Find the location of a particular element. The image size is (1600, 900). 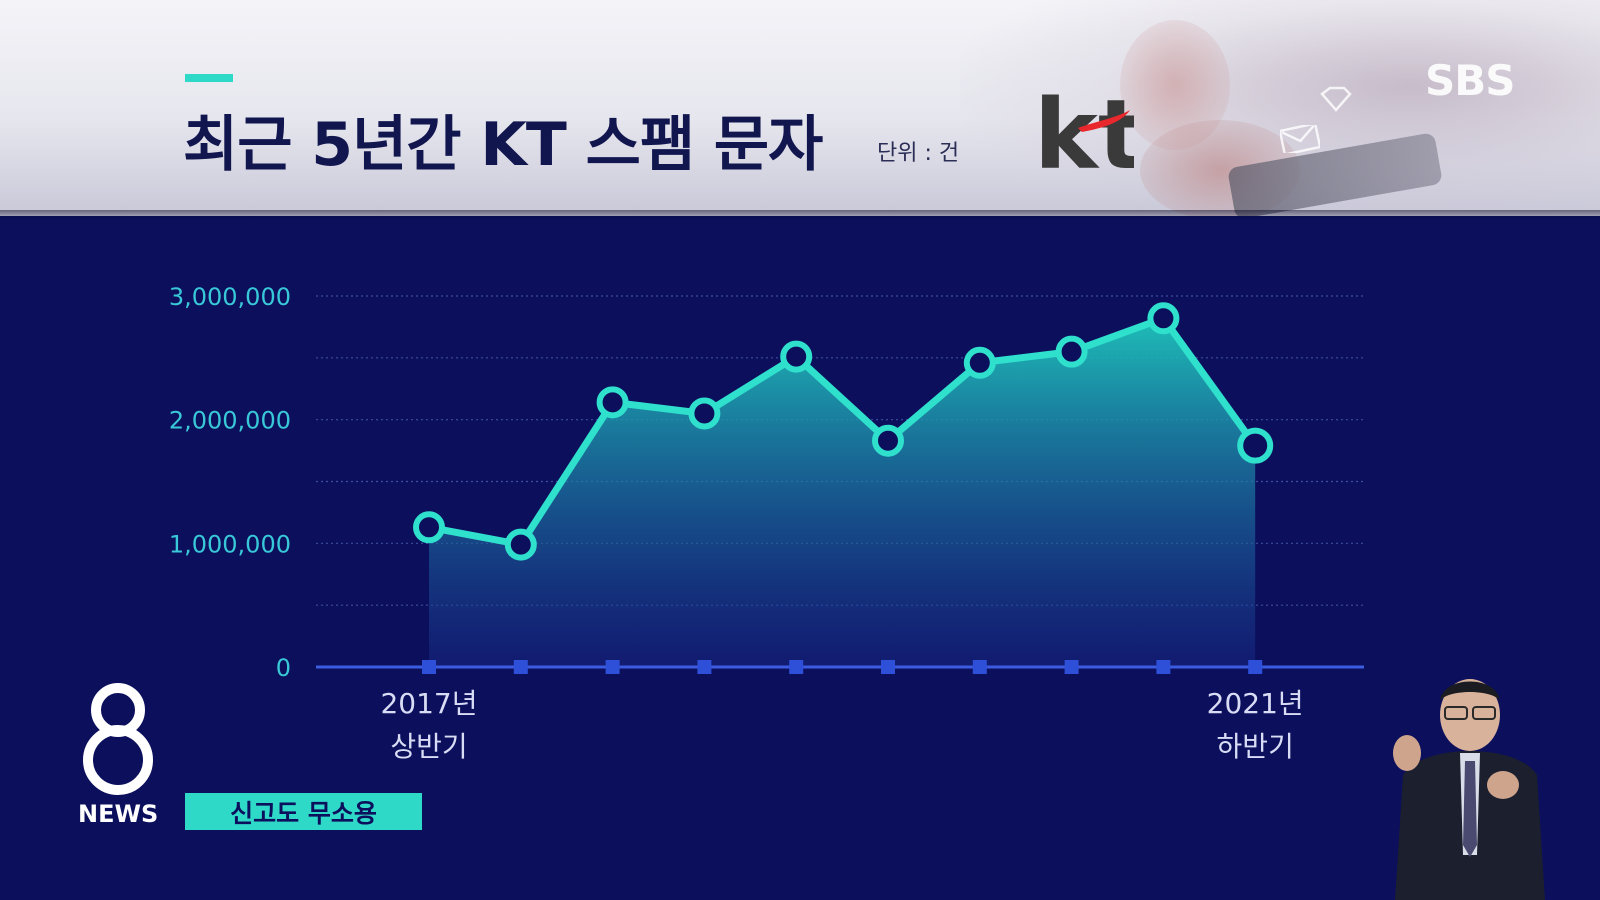

kt-logo: kt is located at coordinates (1084, 133).